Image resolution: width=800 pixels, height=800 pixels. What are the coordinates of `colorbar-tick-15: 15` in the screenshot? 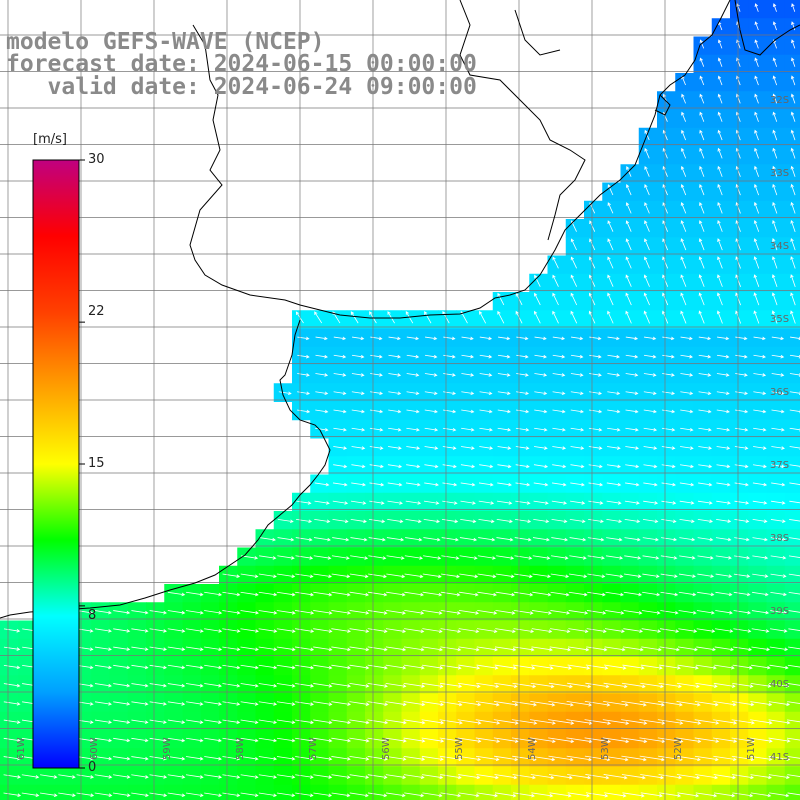 It's located at (96, 463).